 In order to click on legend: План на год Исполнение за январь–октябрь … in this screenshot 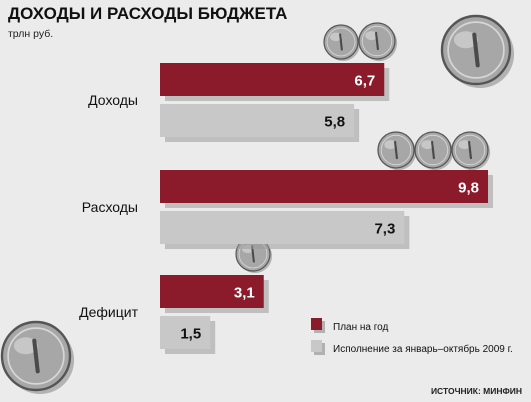, I will do `click(412, 336)`.